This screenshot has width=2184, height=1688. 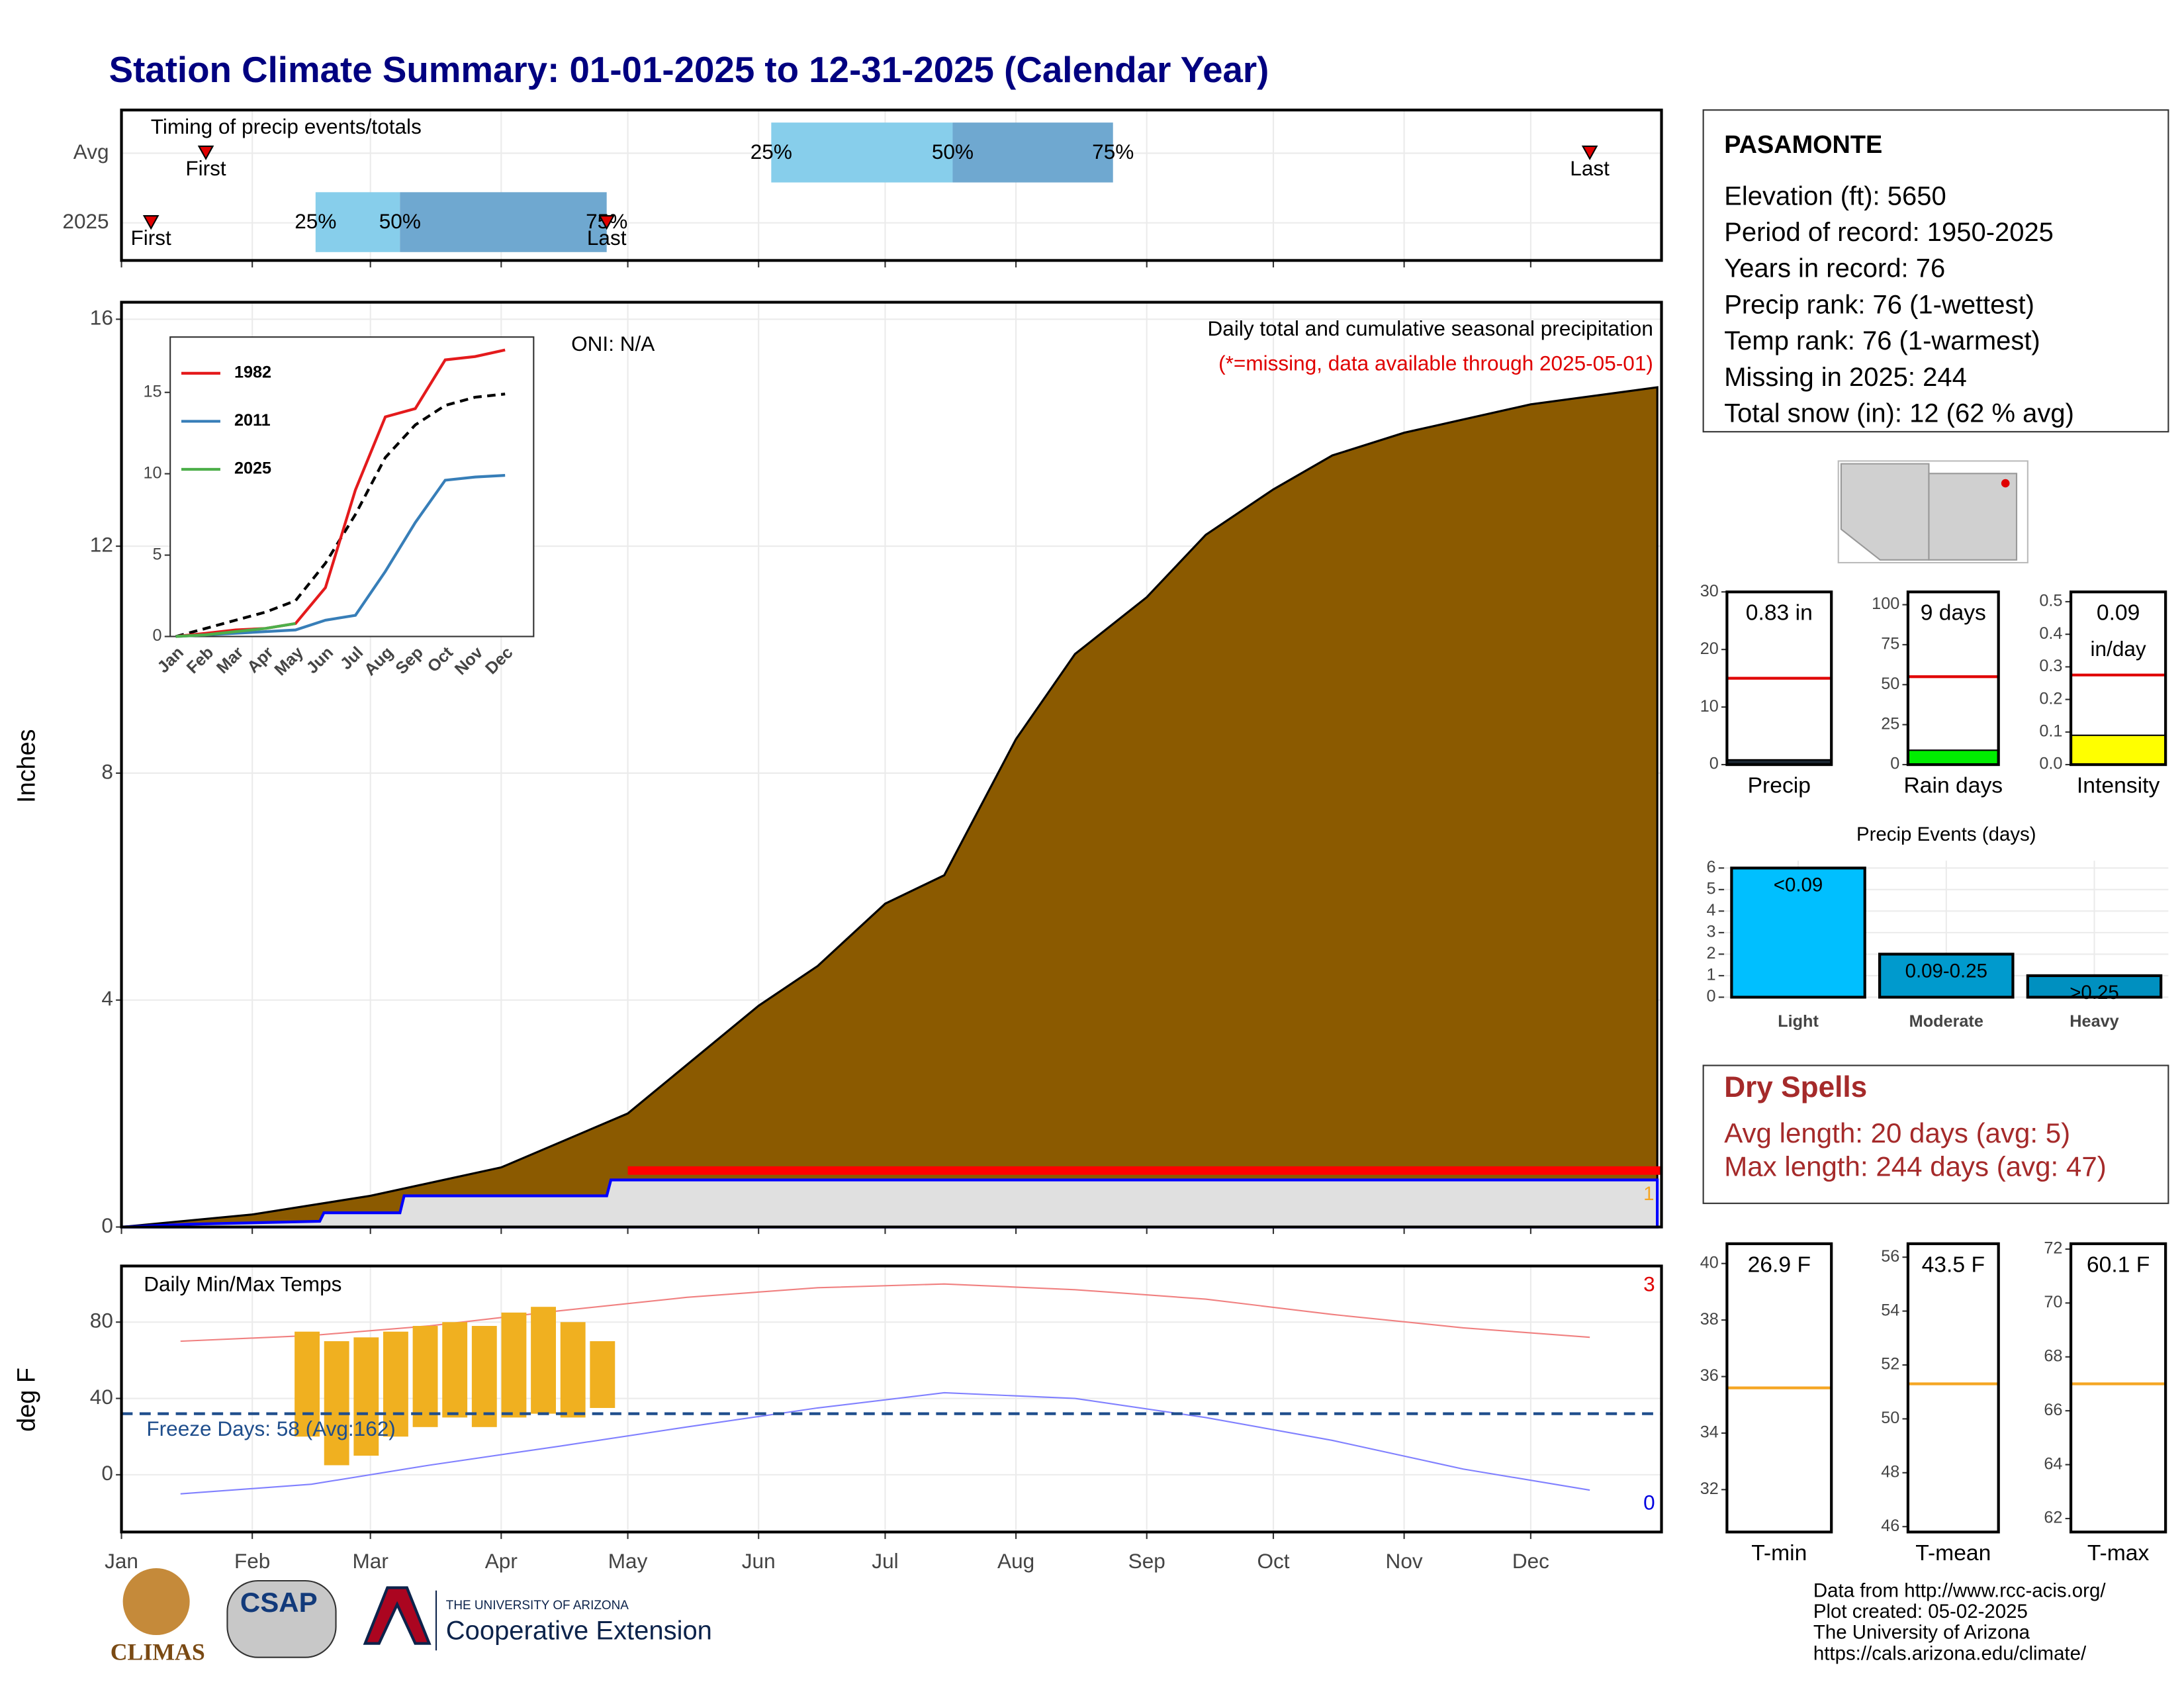 What do you see at coordinates (892, 185) in the screenshot?
I see `timing-frame` at bounding box center [892, 185].